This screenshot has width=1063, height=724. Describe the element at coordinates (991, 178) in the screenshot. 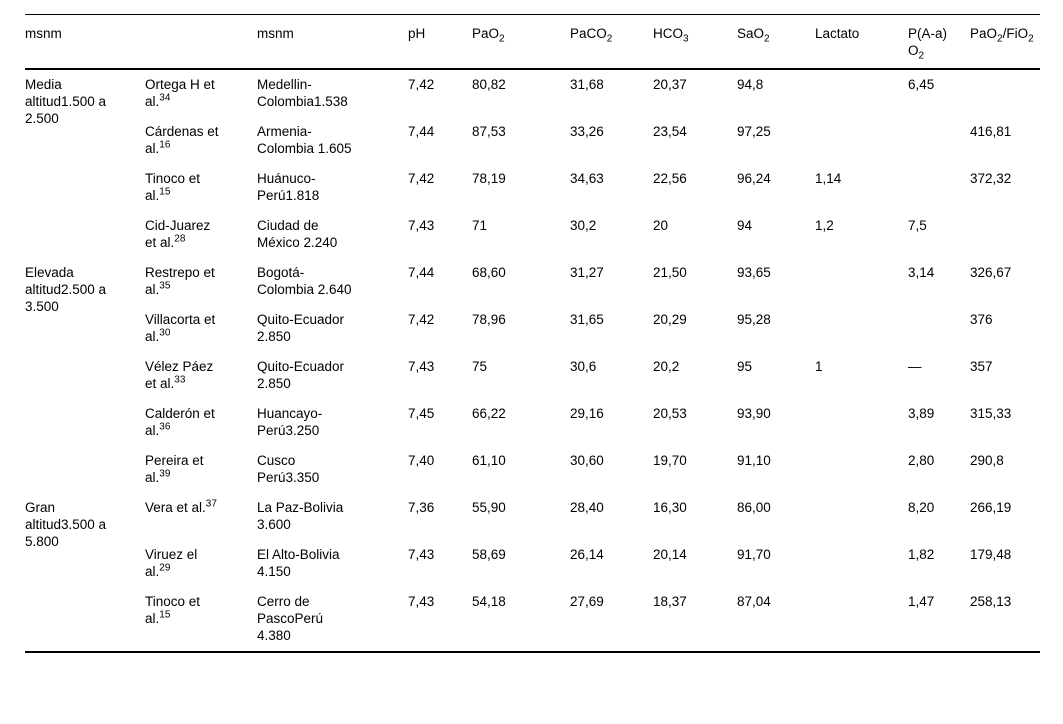

I see `pafi-value: 372,32` at that location.